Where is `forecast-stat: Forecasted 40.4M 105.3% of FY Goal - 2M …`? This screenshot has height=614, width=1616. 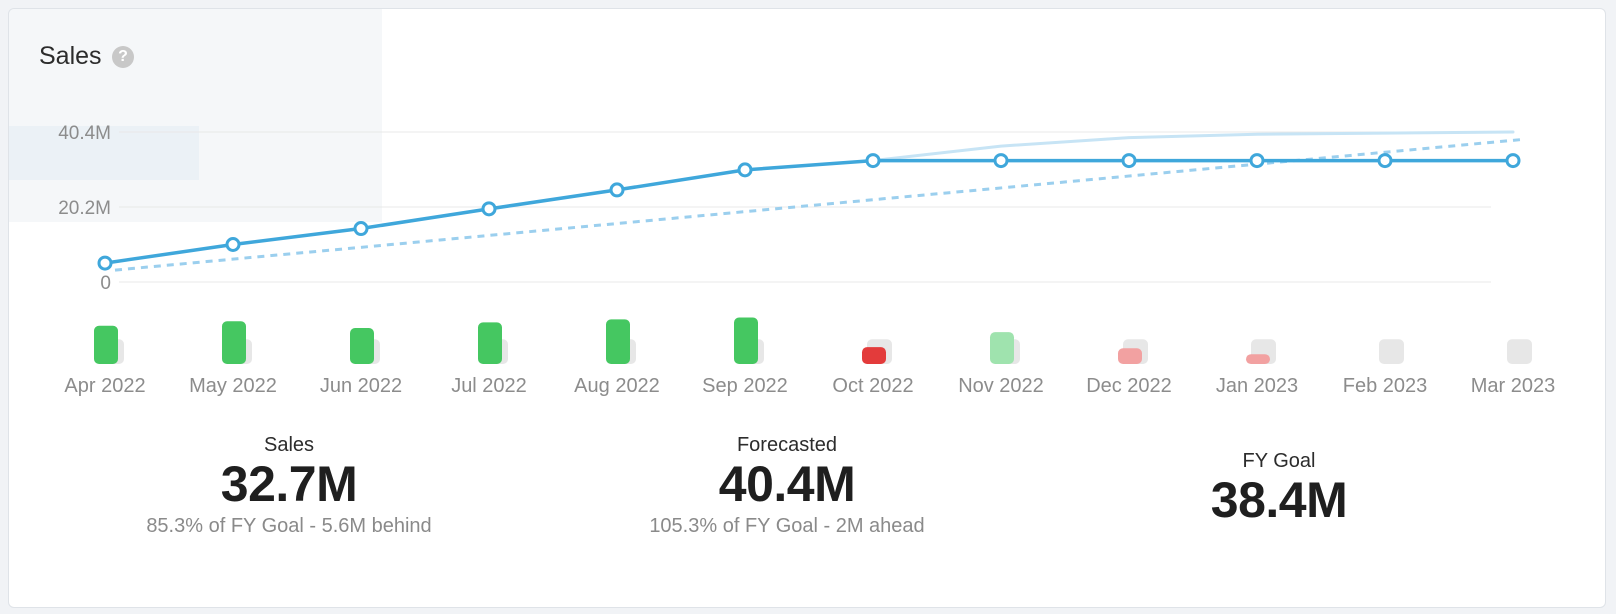 forecast-stat: Forecasted 40.4M 105.3% of FY Goal - 2M … is located at coordinates (787, 486).